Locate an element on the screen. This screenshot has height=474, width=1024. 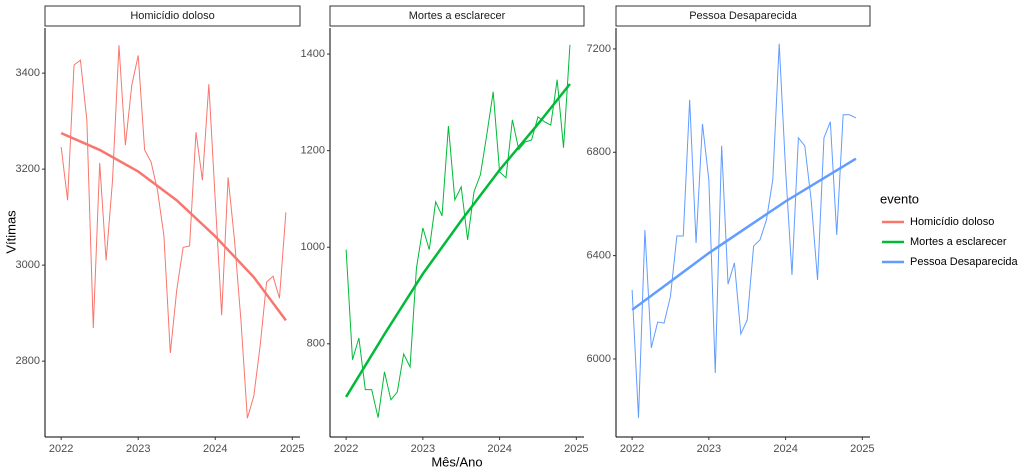
y-tick-label: 7200 is located at coordinates (599, 49).